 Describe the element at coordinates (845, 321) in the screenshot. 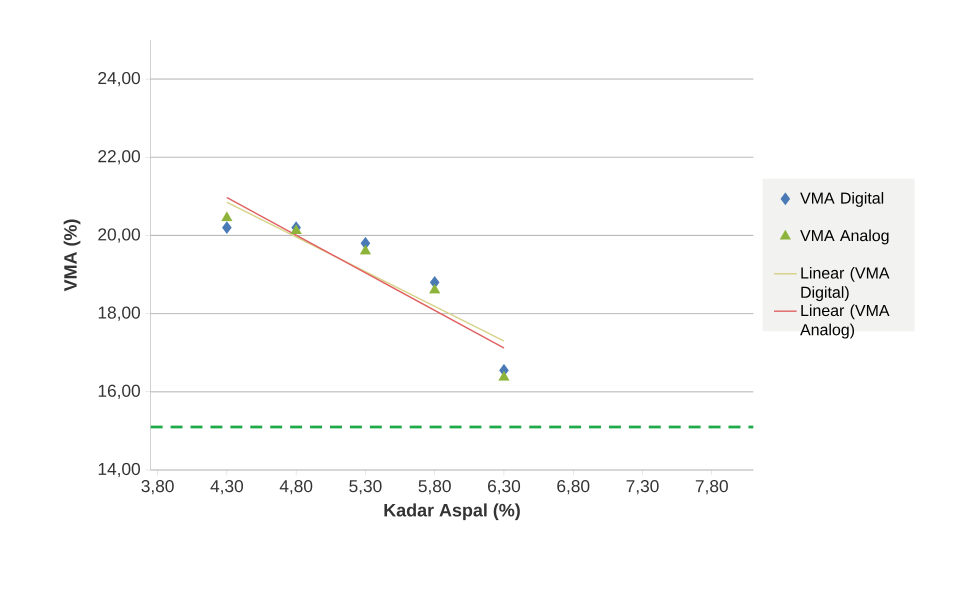

I see `legend-label: Linear (VMA Analog)` at that location.